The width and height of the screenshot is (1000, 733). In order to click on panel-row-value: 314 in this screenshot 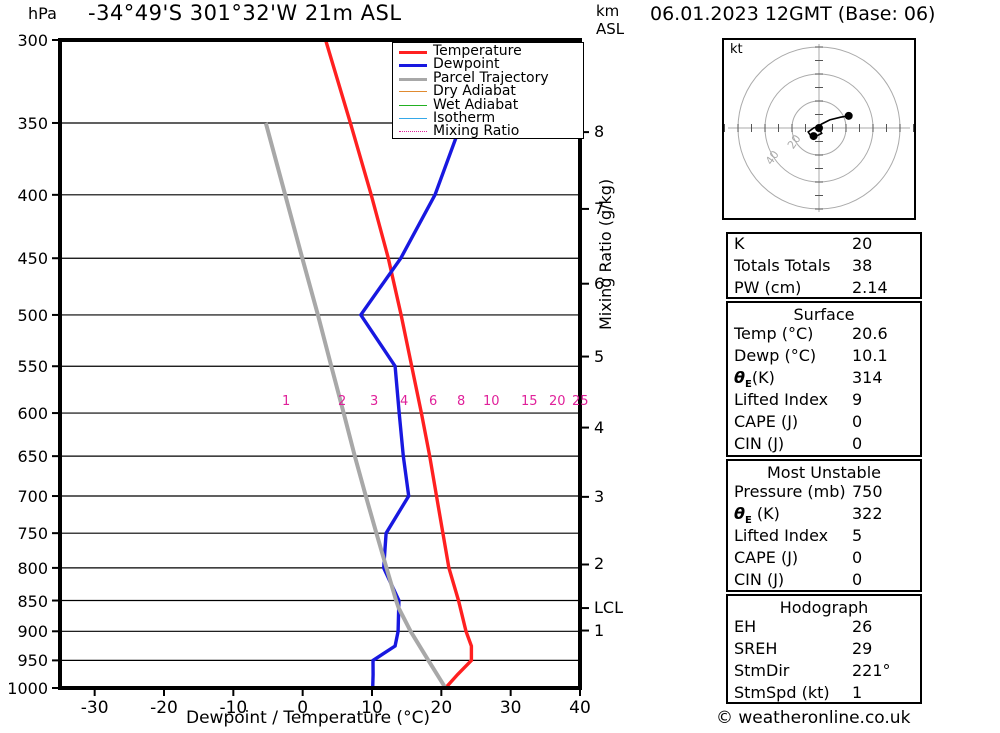, I will do `click(867, 377)`.